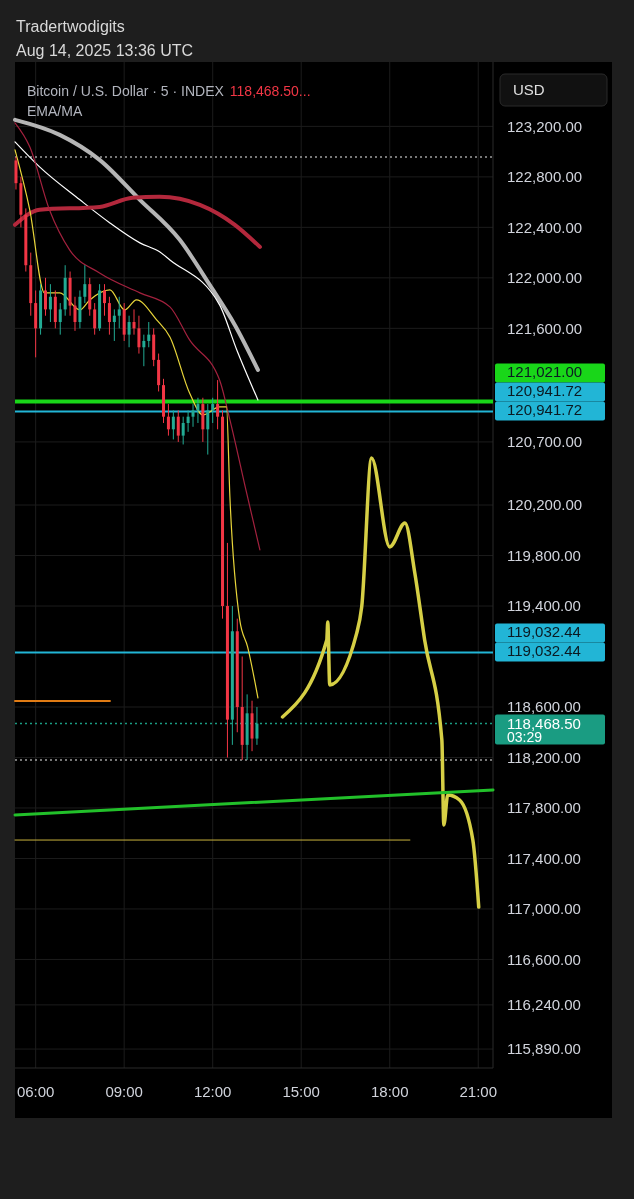  What do you see at coordinates (544, 555) in the screenshot?
I see `y-tick-label: 119,800.00` at bounding box center [544, 555].